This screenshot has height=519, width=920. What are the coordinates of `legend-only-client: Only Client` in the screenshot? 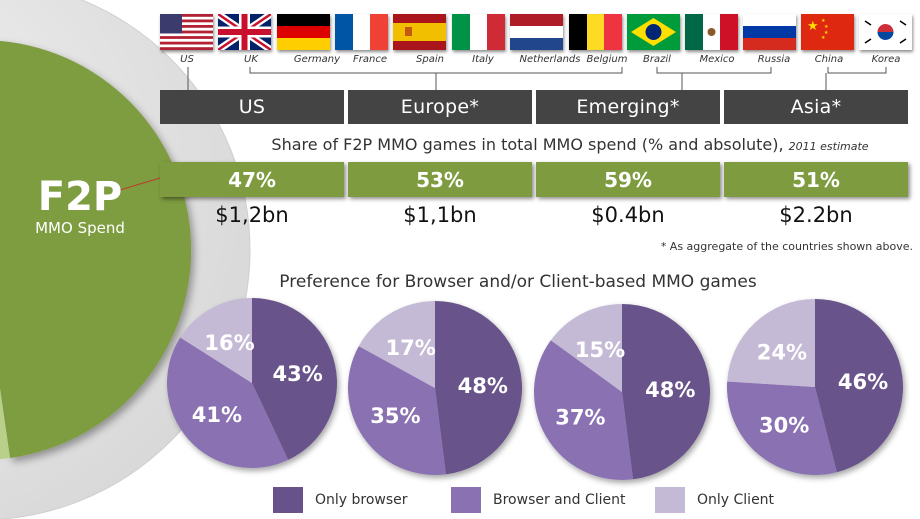 It's located at (714, 500).